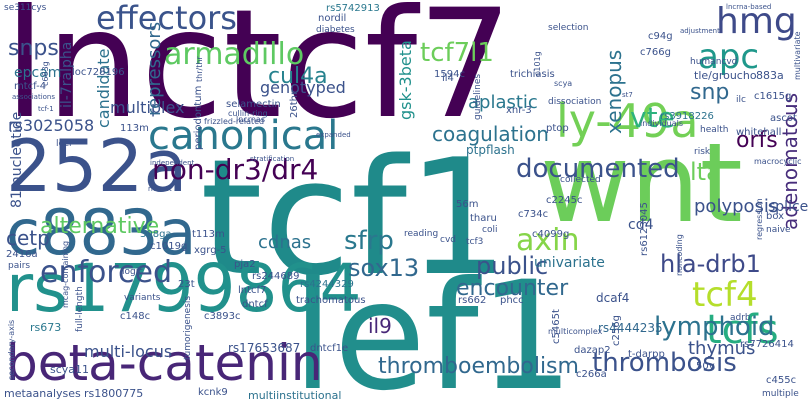 The height and width of the screenshot is (404, 808). I want to click on word-logic: logic, so click(133, 272).